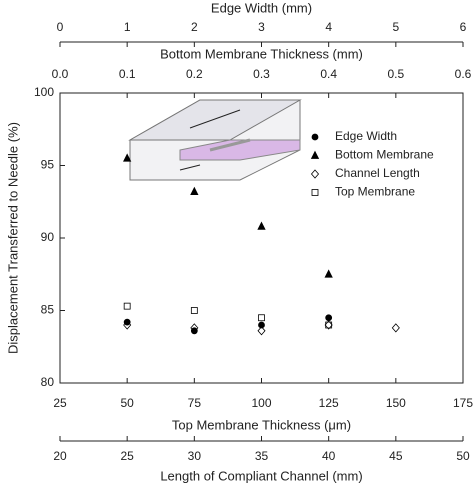  What do you see at coordinates (463, 403) in the screenshot?
I see `x-tick-label: 175` at bounding box center [463, 403].